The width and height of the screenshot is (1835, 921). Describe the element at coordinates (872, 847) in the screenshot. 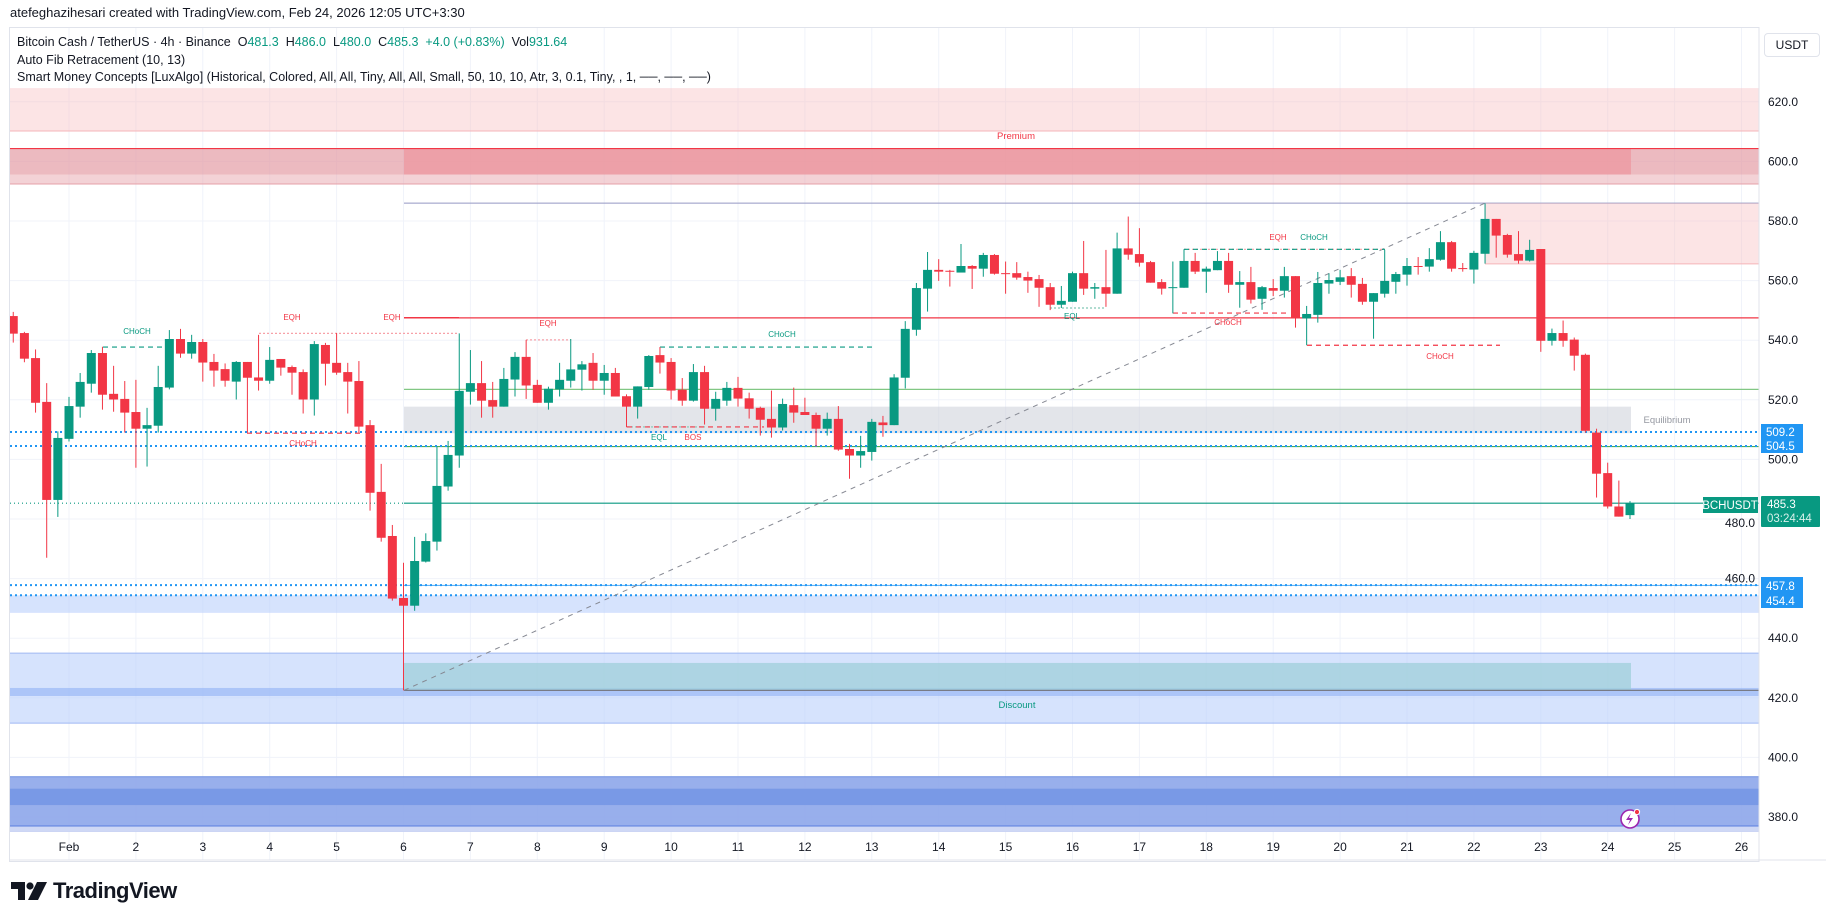

I see `time-tick-label: 13` at that location.